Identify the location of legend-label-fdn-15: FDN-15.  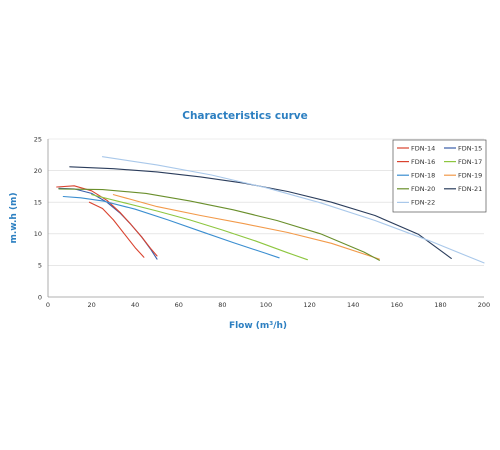
(470, 148).